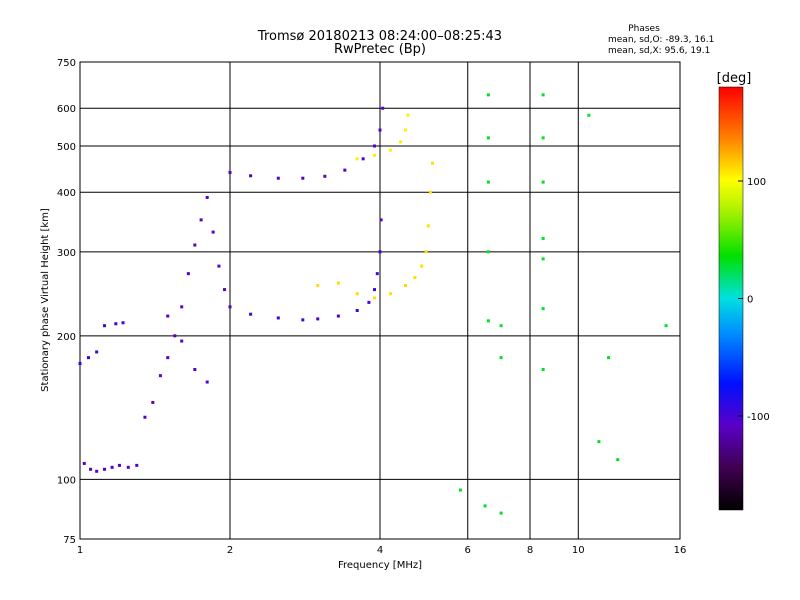  I want to click on chart-title-line1: Tromsø 20180213 08:24:00–08:25:43, so click(379, 36).